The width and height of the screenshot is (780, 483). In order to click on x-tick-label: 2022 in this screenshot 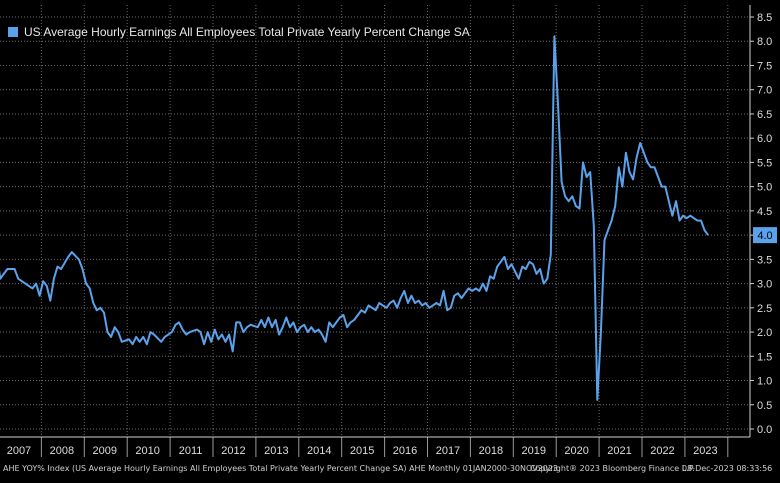, I will do `click(662, 451)`.